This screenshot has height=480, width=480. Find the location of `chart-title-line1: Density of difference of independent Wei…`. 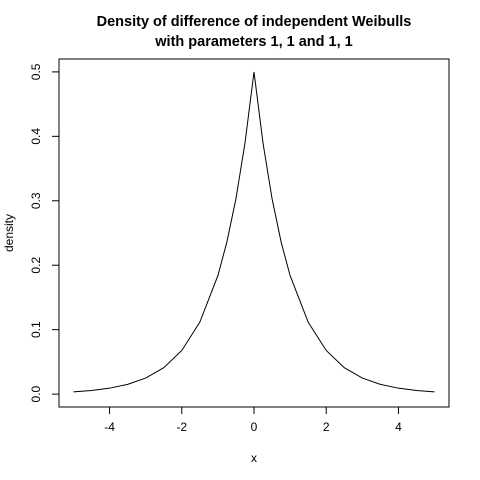

chart-title-line1: Density of difference of independent Wei… is located at coordinates (254, 22).